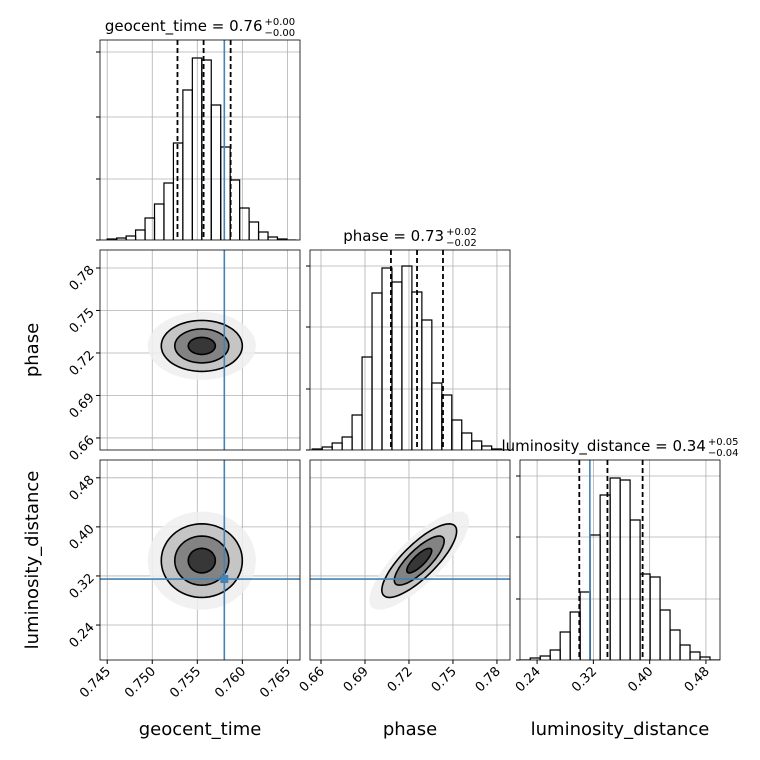 This screenshot has width=760, height=760. I want to click on y-tick-label: 0.66, so click(82, 448).